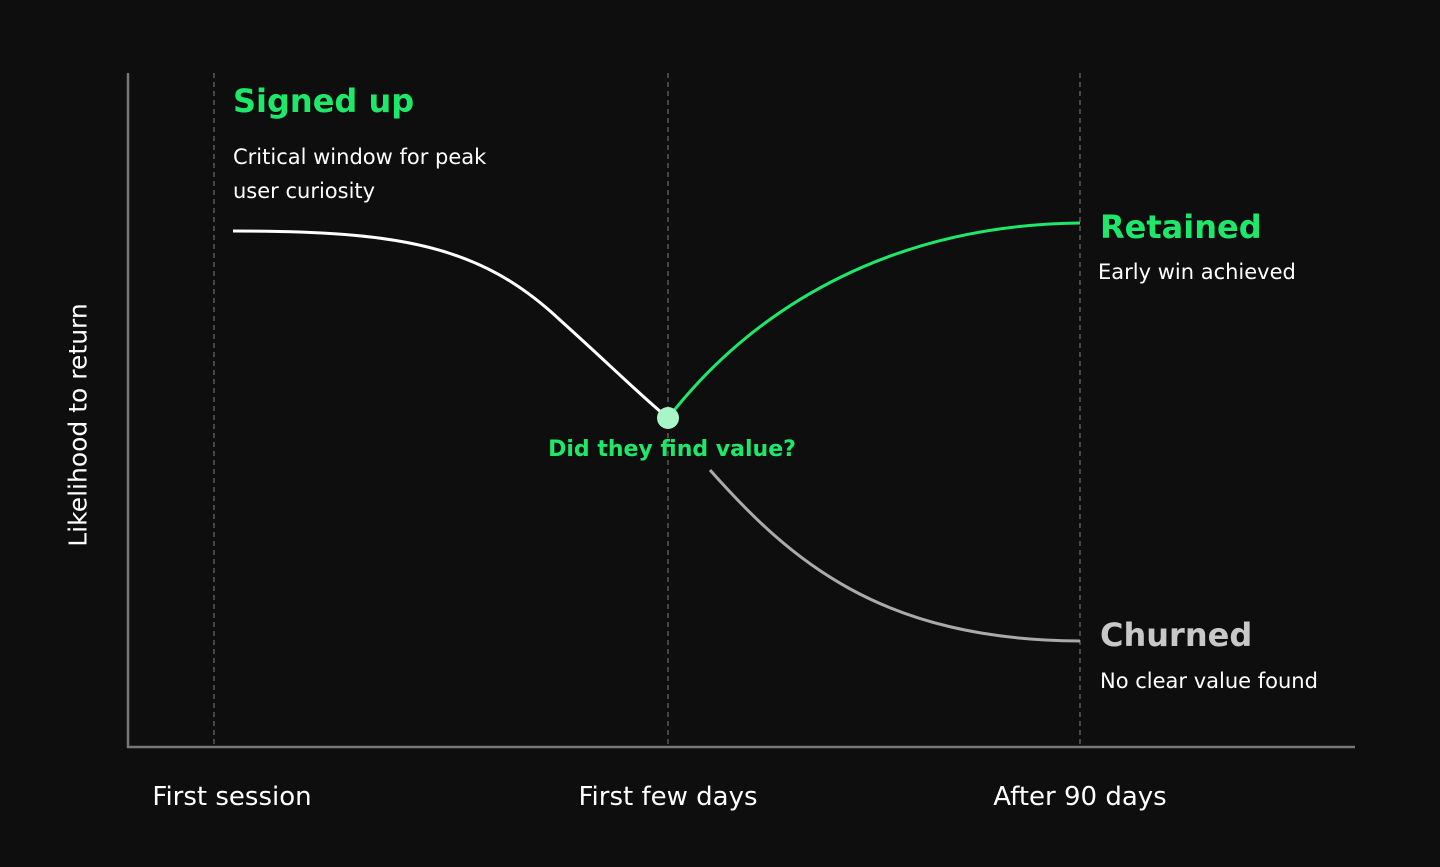 Image resolution: width=1440 pixels, height=867 pixels. I want to click on x-label: First few days, so click(668, 797).